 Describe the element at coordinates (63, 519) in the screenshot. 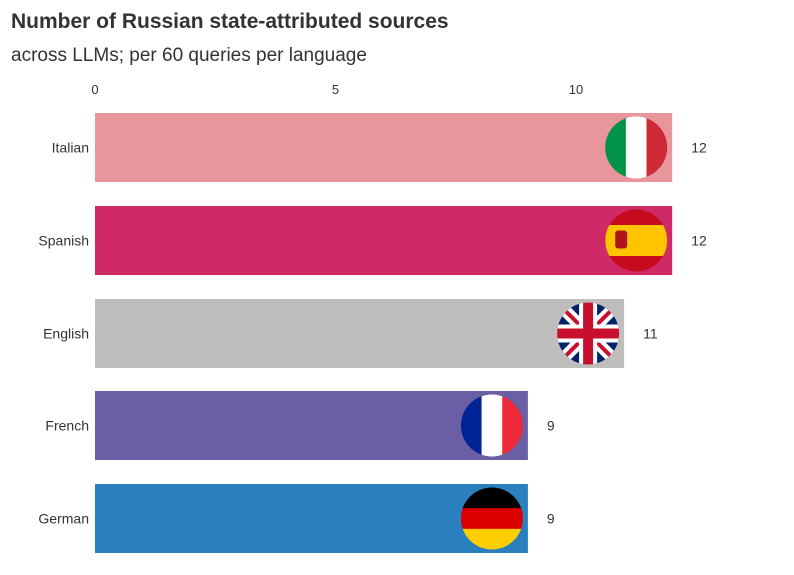

I see `category-label: German` at that location.